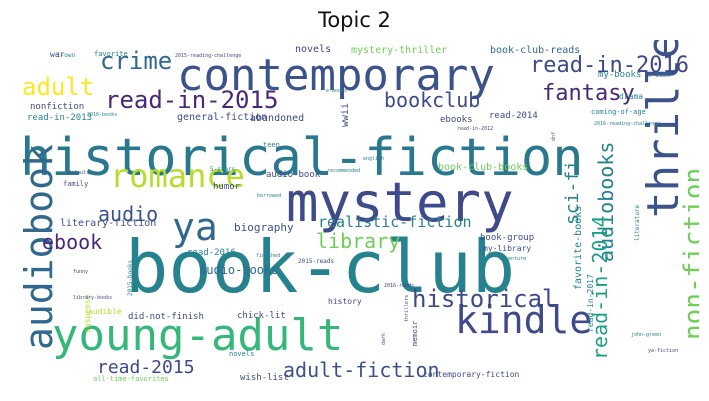 Image resolution: width=709 pixels, height=401 pixels. What do you see at coordinates (336, 75) in the screenshot?
I see `cloud-word: contemporary` at bounding box center [336, 75].